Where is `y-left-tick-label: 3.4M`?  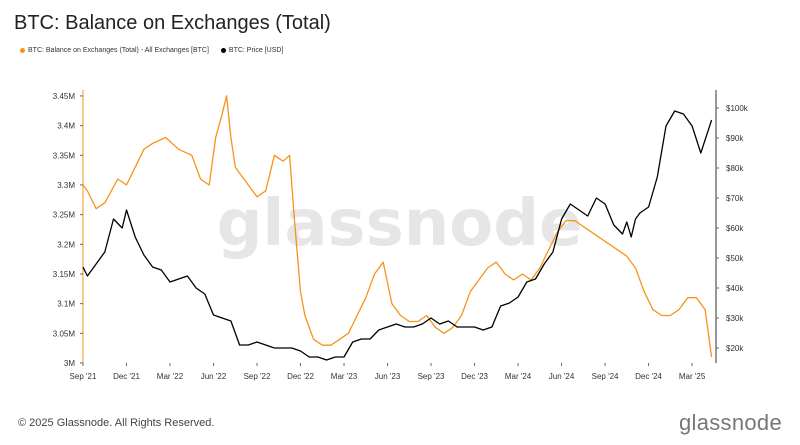
y-left-tick-label: 3.4M is located at coordinates (66, 126).